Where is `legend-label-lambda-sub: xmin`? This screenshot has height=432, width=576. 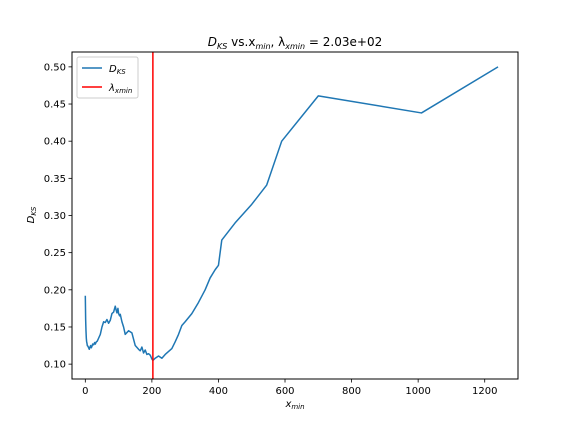
legend-label-lambda-sub: xmin is located at coordinates (123, 91).